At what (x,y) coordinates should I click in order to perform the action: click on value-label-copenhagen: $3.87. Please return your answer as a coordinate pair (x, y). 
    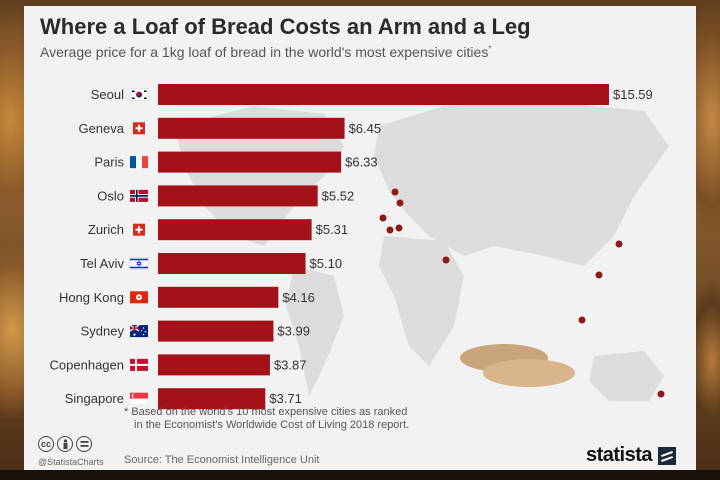
    Looking at the image, I should click on (290, 364).